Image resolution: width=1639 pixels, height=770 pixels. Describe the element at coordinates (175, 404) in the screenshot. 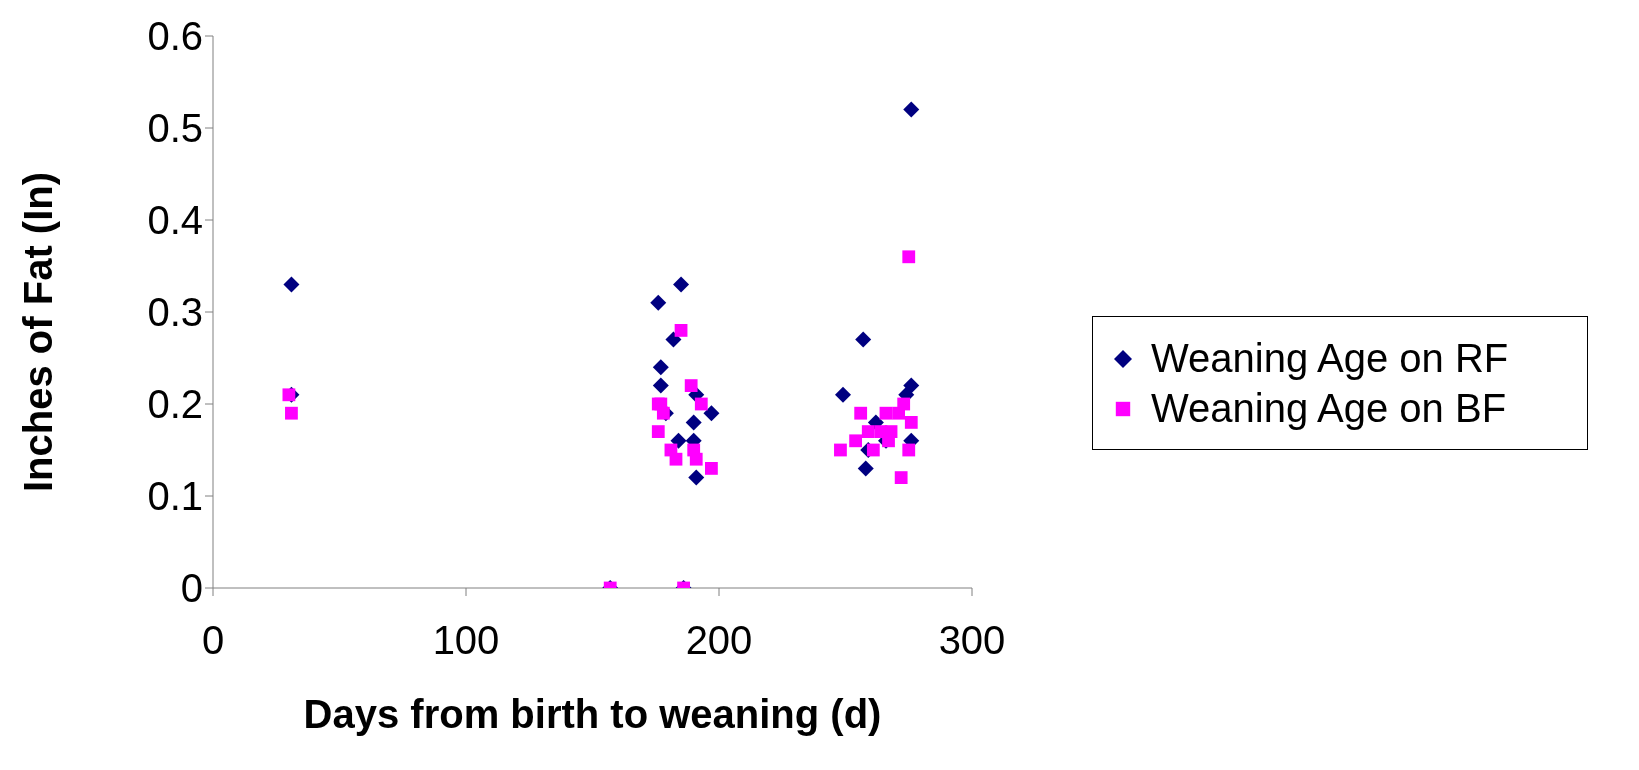

I see `y-tick-label: 0.2` at that location.